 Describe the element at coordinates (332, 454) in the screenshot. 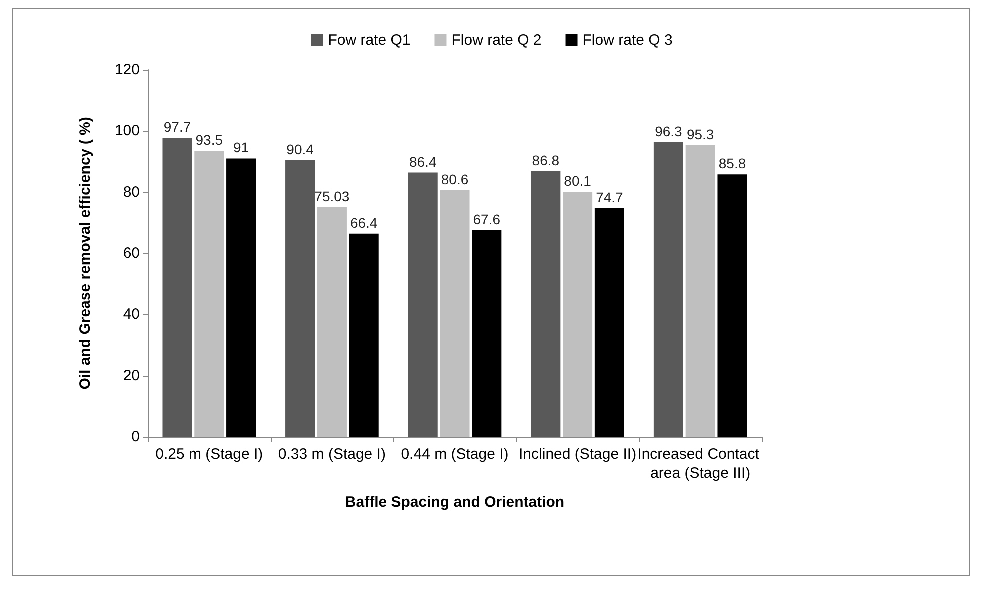

I see `x-tick-label: 0.33 m (Stage I)` at that location.